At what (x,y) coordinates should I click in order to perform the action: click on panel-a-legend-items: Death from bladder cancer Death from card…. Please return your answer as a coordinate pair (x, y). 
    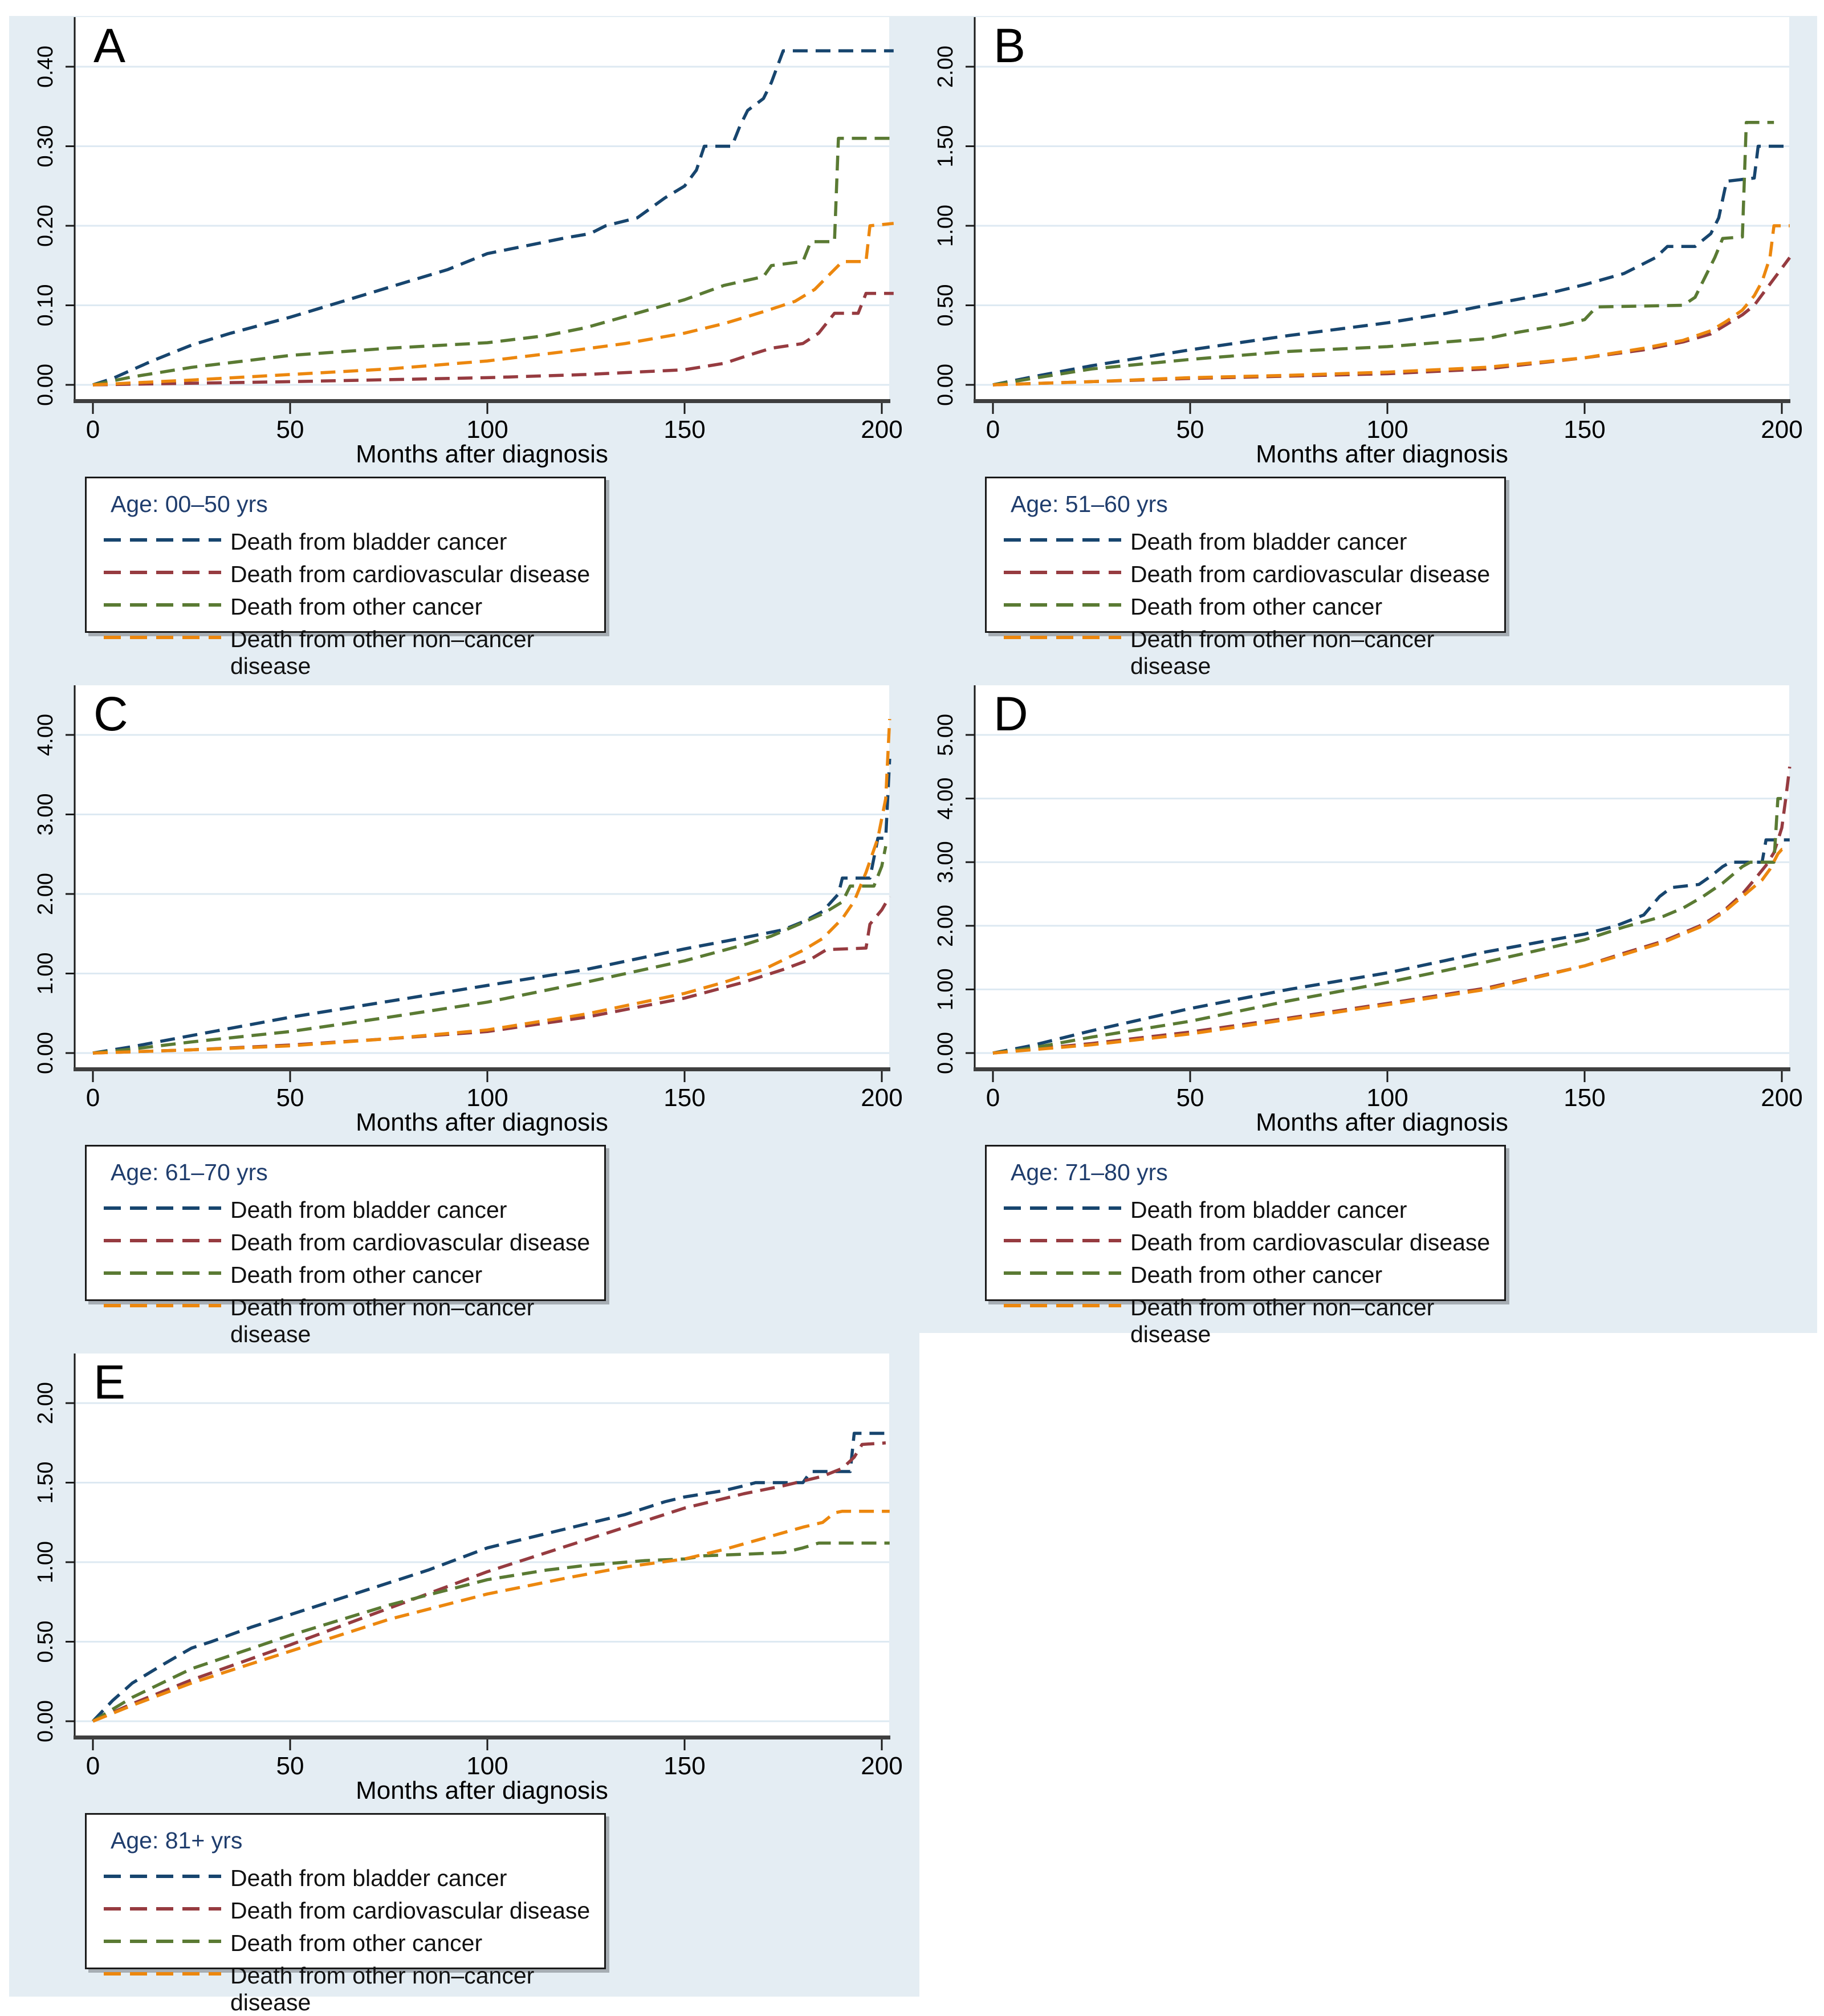
    Looking at the image, I should click on (345, 601).